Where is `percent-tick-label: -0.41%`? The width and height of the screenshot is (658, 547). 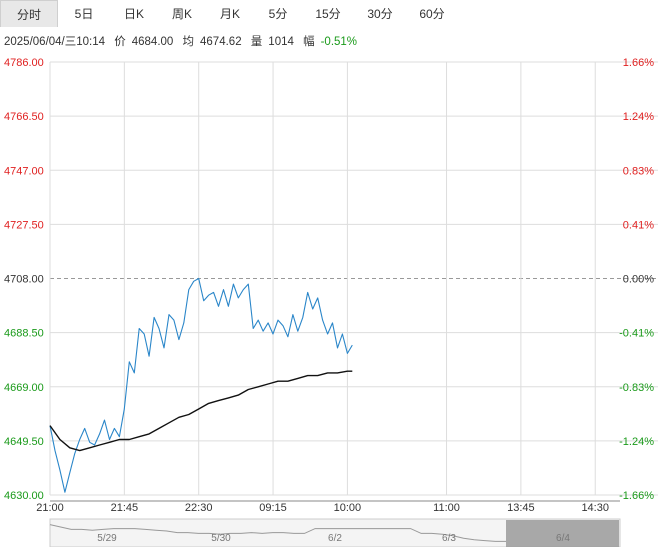
percent-tick-label: -0.41% is located at coordinates (636, 334).